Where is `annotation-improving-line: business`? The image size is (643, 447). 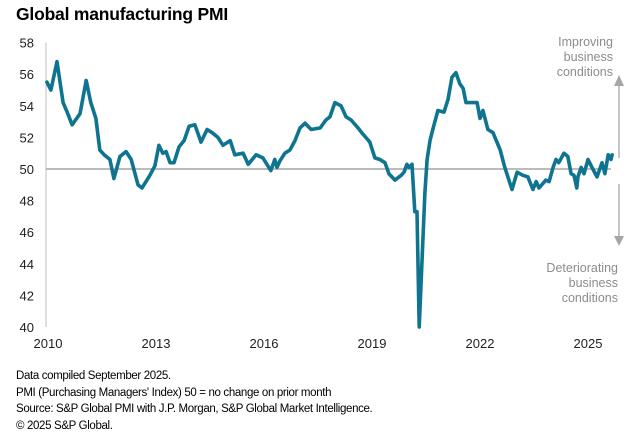
annotation-improving-line: business is located at coordinates (588, 57).